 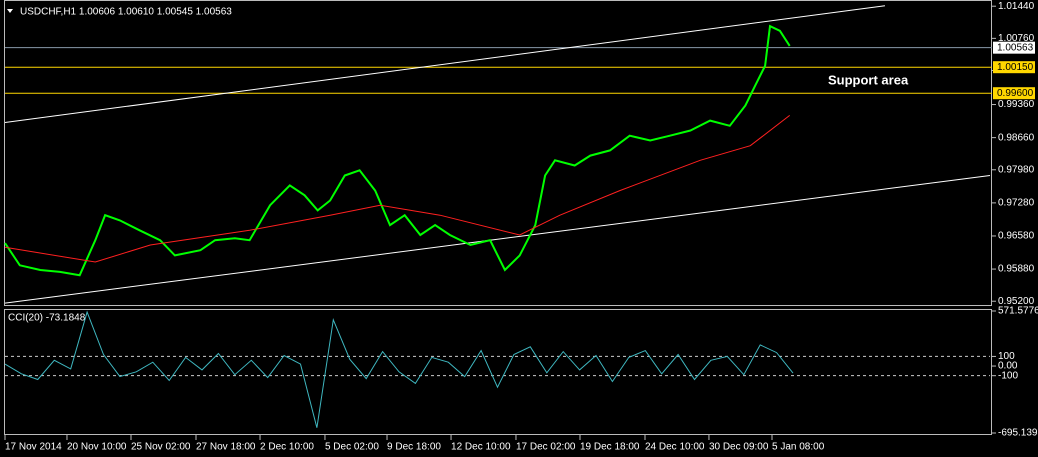 What do you see at coordinates (1016, 301) in the screenshot?
I see `y-tick-label: 0.95200` at bounding box center [1016, 301].